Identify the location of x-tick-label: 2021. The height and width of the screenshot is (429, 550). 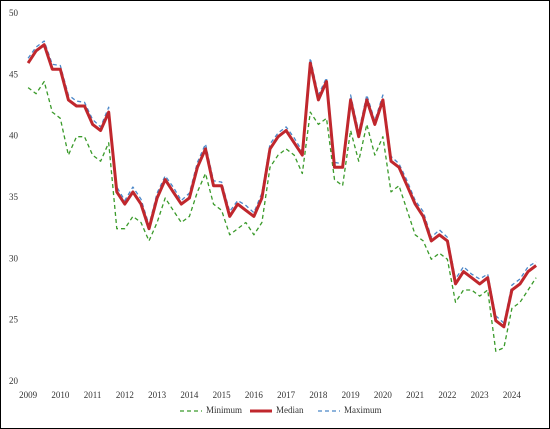
(415, 395).